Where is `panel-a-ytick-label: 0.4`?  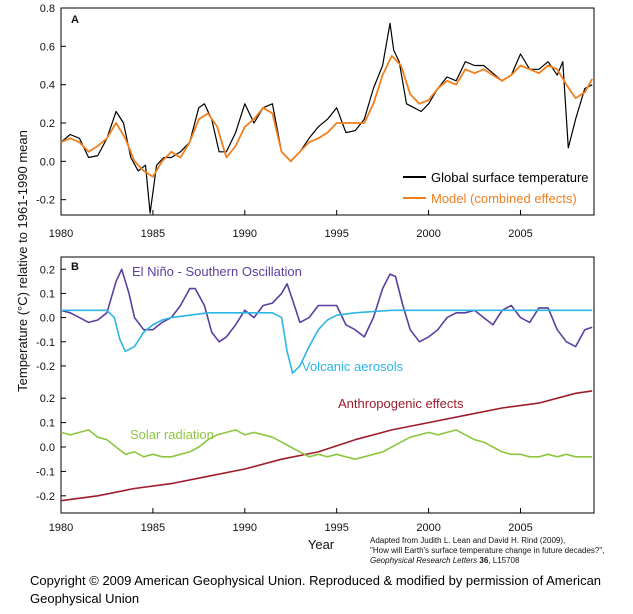 panel-a-ytick-label: 0.4 is located at coordinates (47, 86).